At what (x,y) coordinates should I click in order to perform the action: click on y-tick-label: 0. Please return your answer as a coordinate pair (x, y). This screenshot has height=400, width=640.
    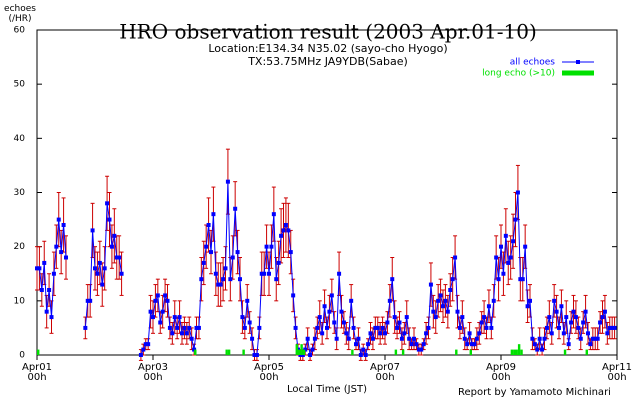
    Looking at the image, I should click on (22, 356).